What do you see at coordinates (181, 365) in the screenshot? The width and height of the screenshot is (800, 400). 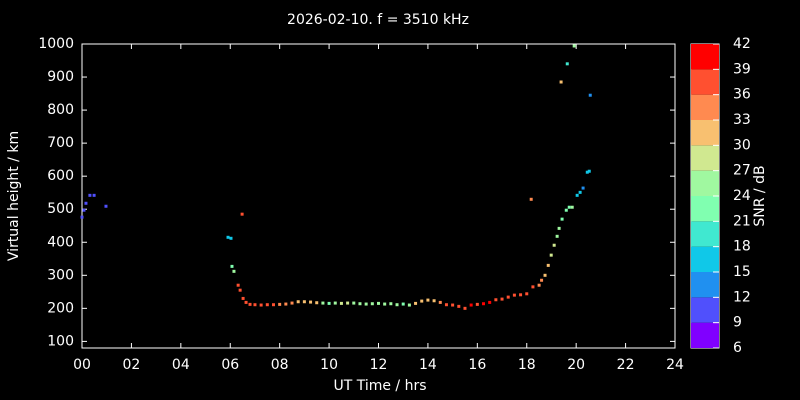 I see `x-tick-label: 04` at bounding box center [181, 365].